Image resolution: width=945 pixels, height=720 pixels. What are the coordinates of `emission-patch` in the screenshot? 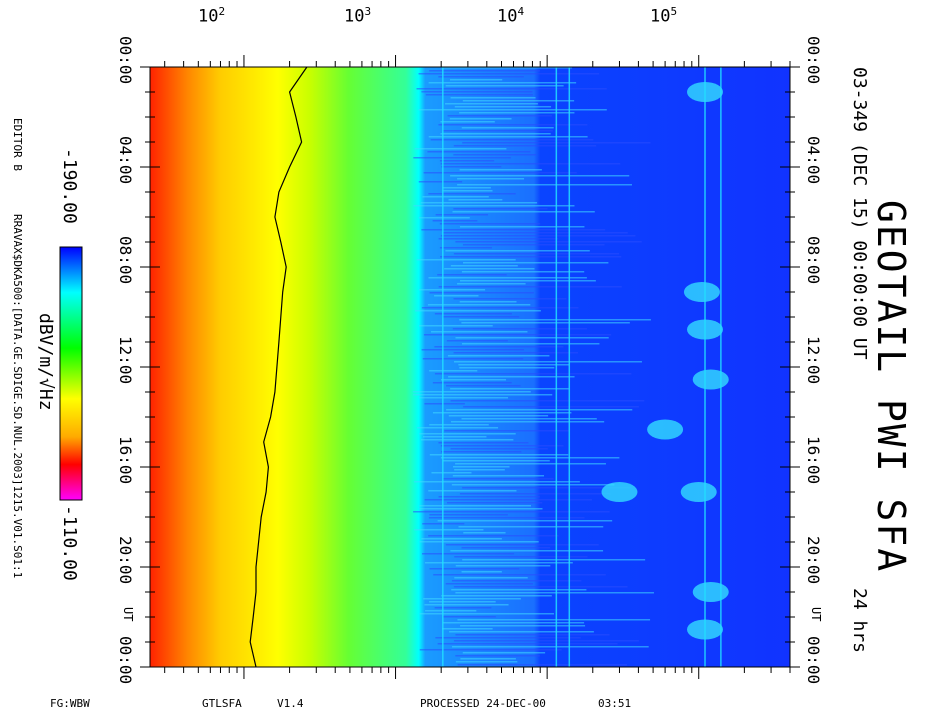 It's located at (710, 592).